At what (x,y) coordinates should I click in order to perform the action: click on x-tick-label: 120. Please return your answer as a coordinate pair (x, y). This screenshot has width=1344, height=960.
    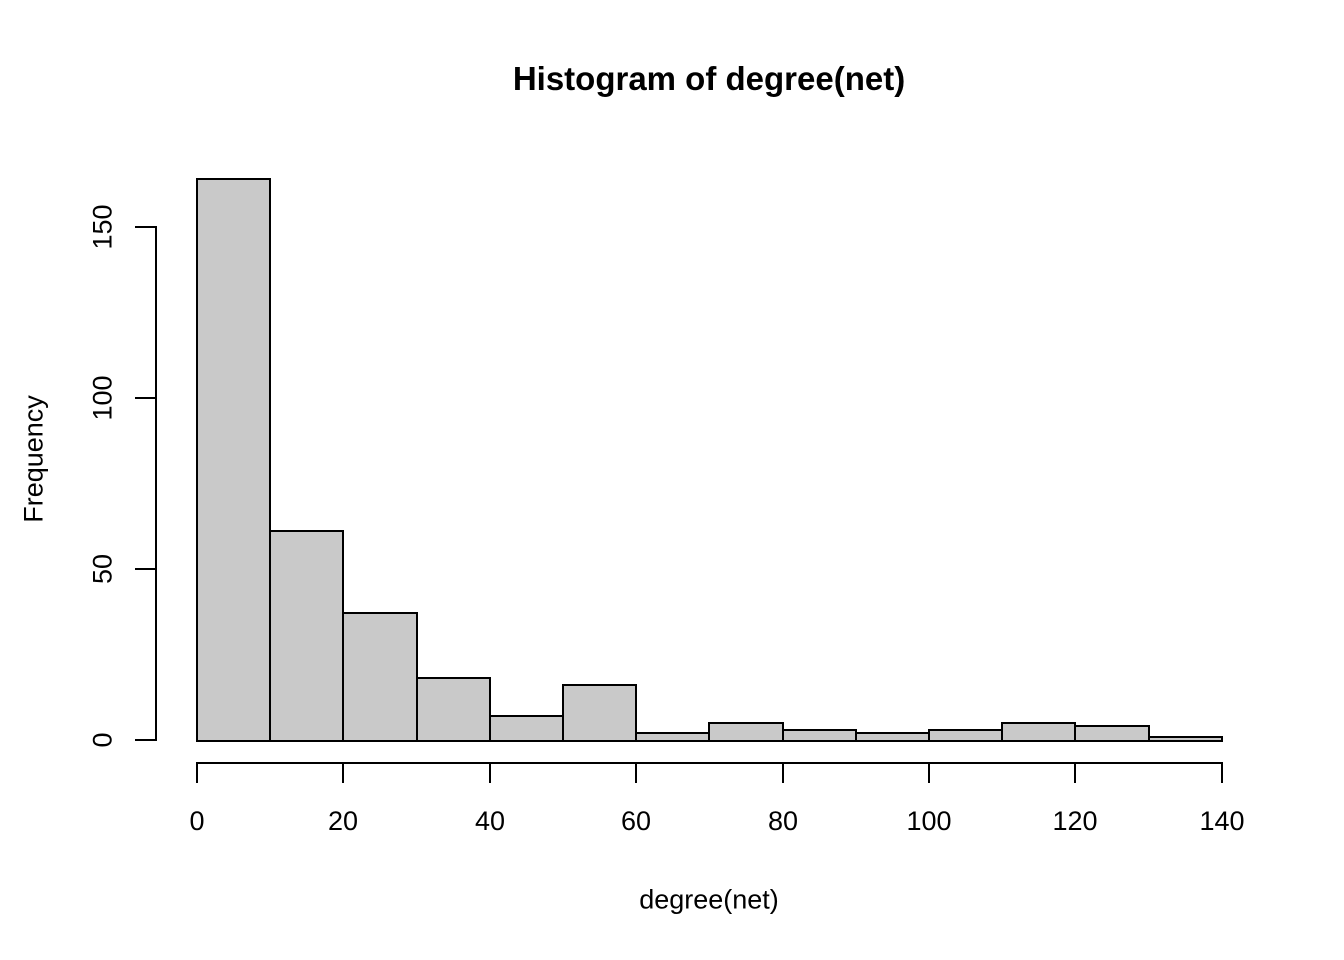
    Looking at the image, I should click on (1075, 821).